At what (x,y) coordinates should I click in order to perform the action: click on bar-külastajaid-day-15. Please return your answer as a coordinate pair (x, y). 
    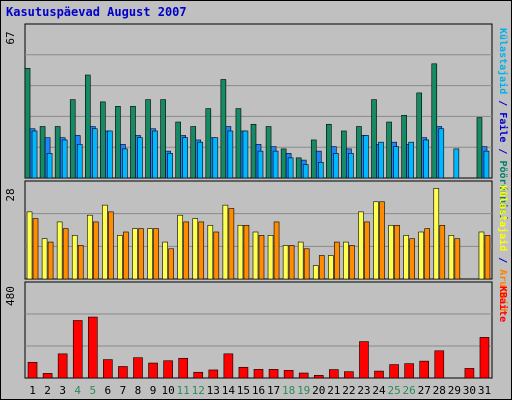
    Looking at the image, I should click on (240, 252).